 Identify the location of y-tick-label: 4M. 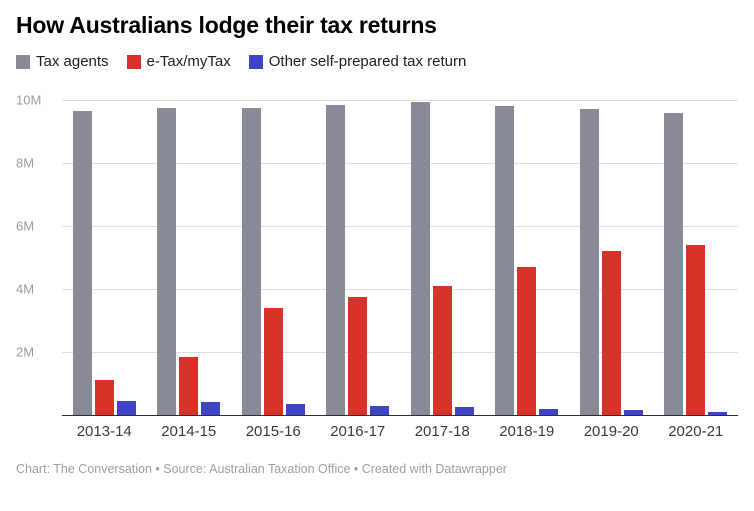
(25, 289).